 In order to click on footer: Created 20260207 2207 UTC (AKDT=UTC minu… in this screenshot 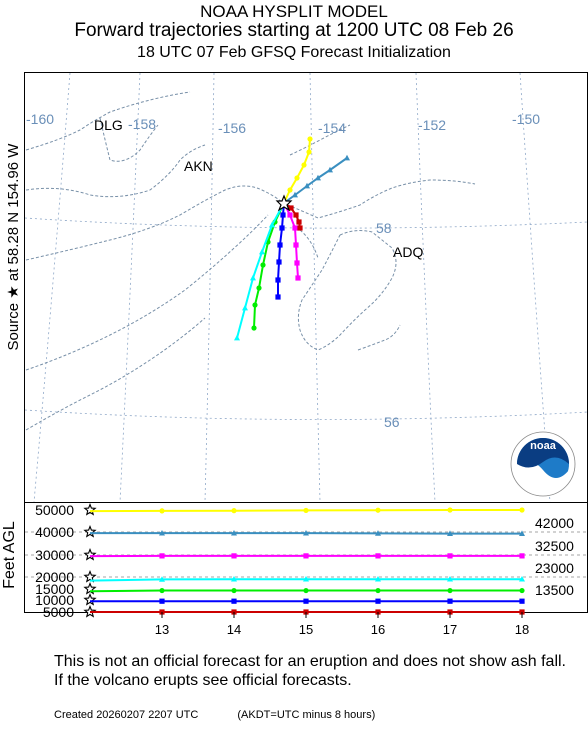, I will do `click(232, 715)`.